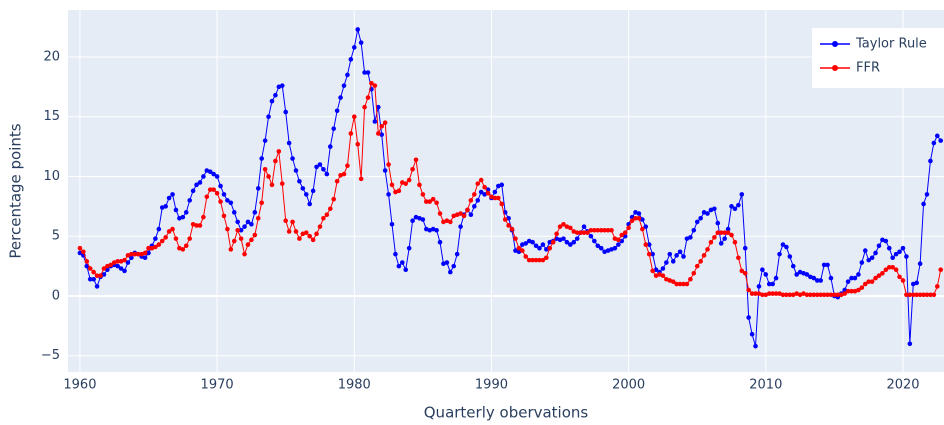 The width and height of the screenshot is (944, 425). Describe the element at coordinates (354, 385) in the screenshot. I see `x-tick-label: 1980` at that location.